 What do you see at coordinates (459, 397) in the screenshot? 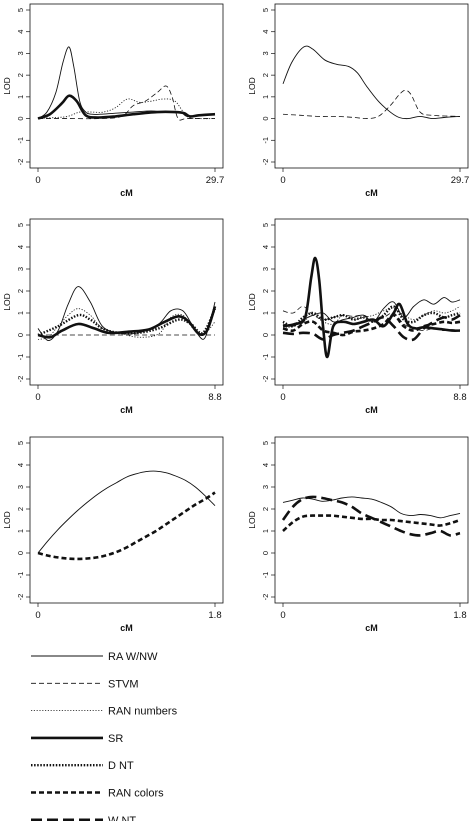
I see `x-tick-label: 8.8` at bounding box center [459, 397].